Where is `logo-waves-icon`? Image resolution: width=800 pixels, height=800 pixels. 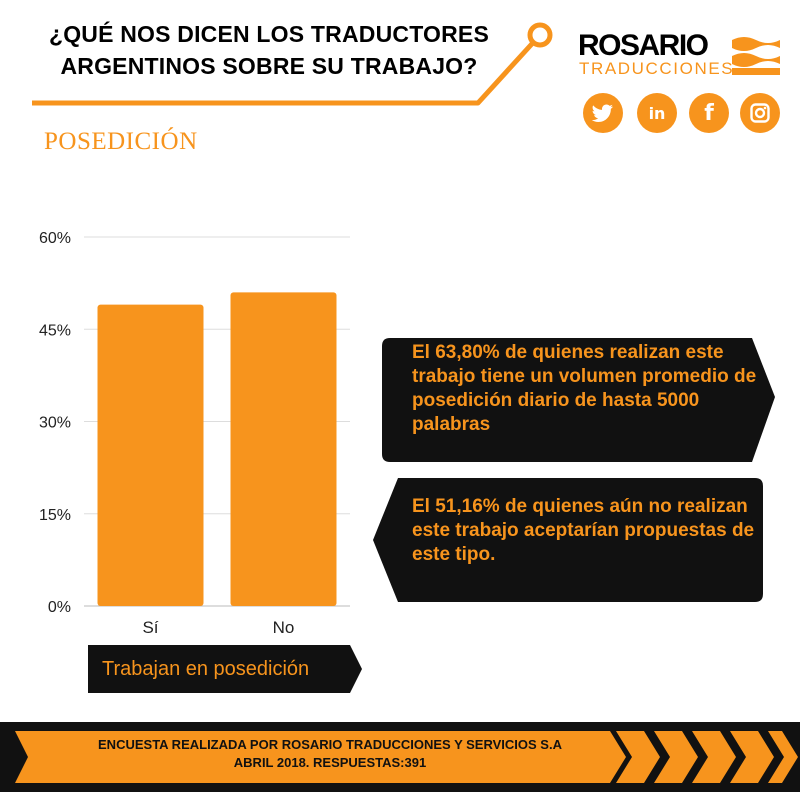 logo-waves-icon is located at coordinates (756, 56).